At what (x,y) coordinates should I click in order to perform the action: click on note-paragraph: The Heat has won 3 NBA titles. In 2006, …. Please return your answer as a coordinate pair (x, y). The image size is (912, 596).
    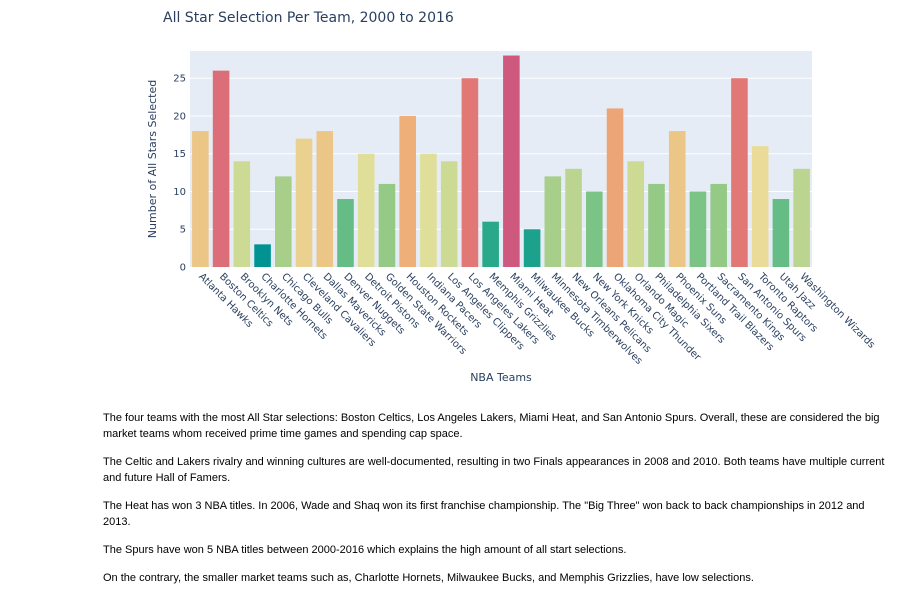
    Looking at the image, I should click on (484, 514).